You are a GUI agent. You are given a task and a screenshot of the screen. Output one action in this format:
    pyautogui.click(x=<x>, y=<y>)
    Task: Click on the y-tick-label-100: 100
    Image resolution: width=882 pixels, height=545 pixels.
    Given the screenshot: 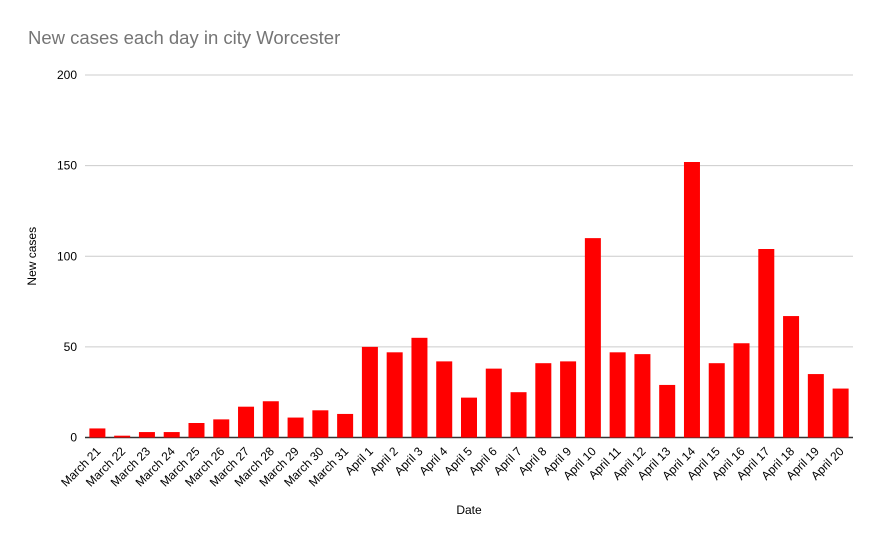 What is the action you would take?
    pyautogui.click(x=67, y=256)
    